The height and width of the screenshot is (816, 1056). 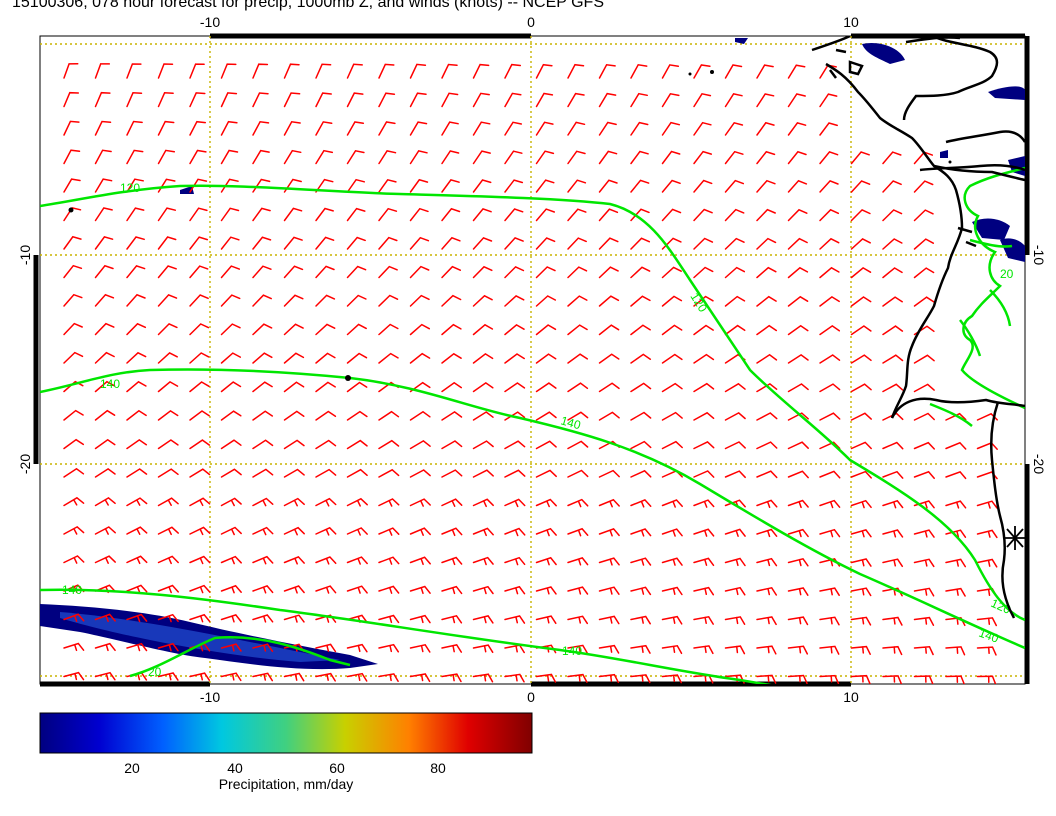 What do you see at coordinates (531, 697) in the screenshot?
I see `bottom-tick-label: 0` at bounding box center [531, 697].